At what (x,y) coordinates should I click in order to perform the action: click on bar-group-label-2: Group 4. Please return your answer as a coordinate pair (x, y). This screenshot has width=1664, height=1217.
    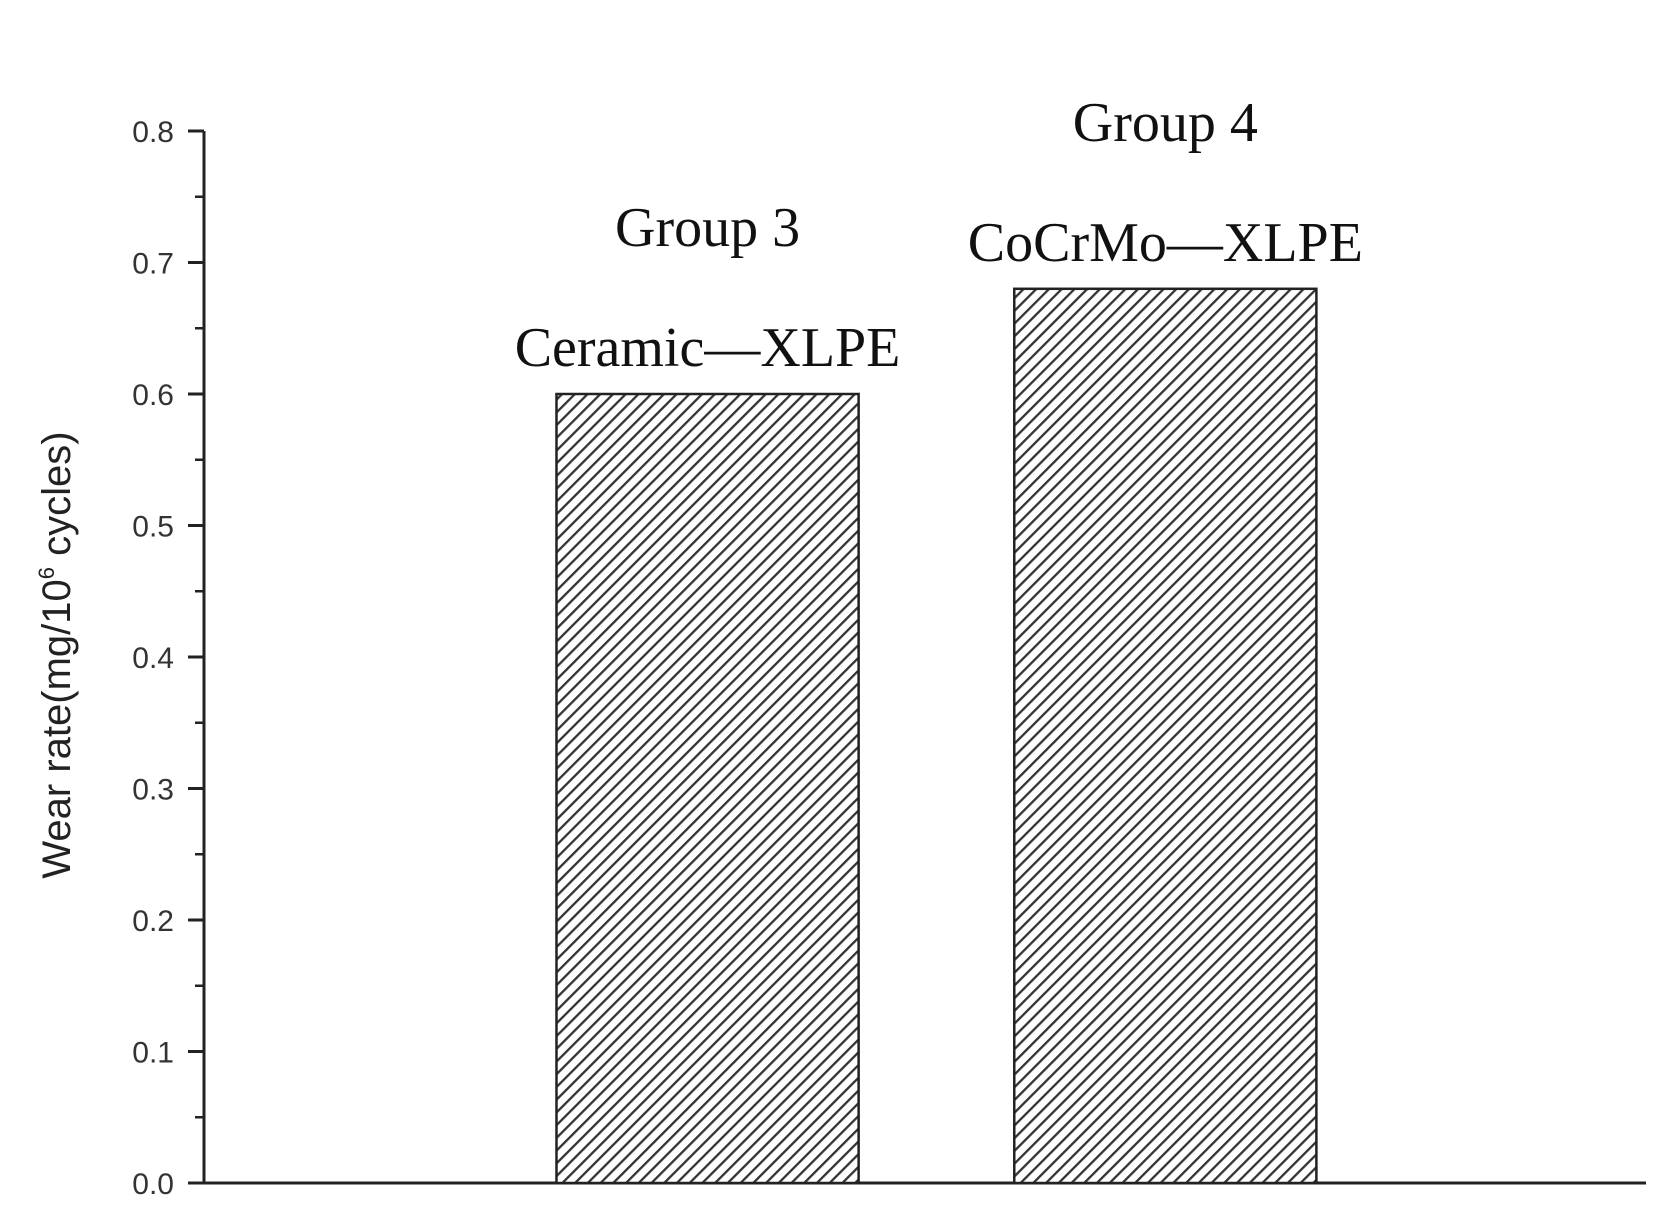
    Looking at the image, I should click on (1165, 123).